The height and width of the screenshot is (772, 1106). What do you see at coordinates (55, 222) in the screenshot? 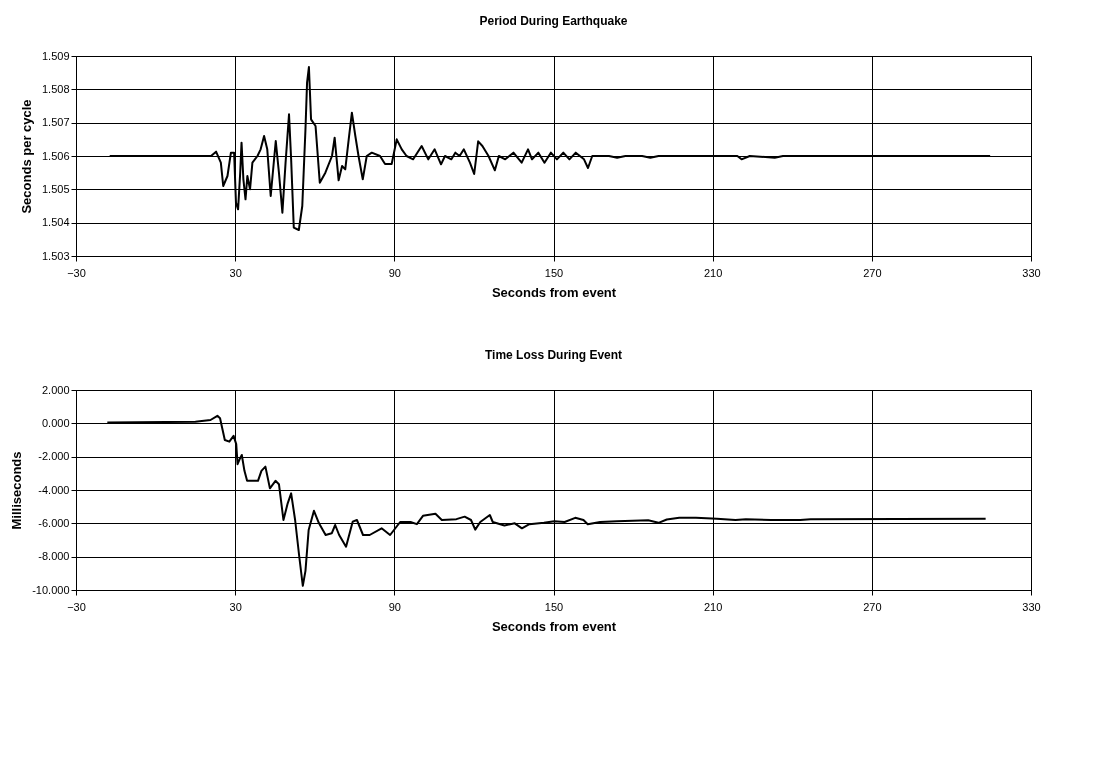
I see `y-tick-label: 1.504` at bounding box center [55, 222].